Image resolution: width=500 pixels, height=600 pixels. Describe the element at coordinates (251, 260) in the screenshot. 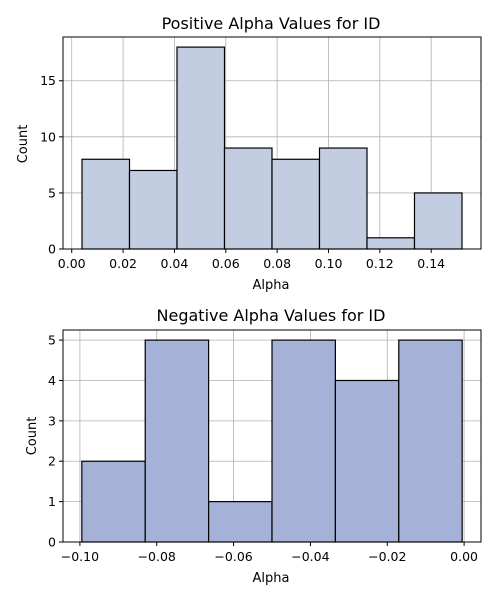

I see `x-axis-ticks: 0.00 0.02 0.04 0.06 0.08 0.10 0.12 0.14` at that location.